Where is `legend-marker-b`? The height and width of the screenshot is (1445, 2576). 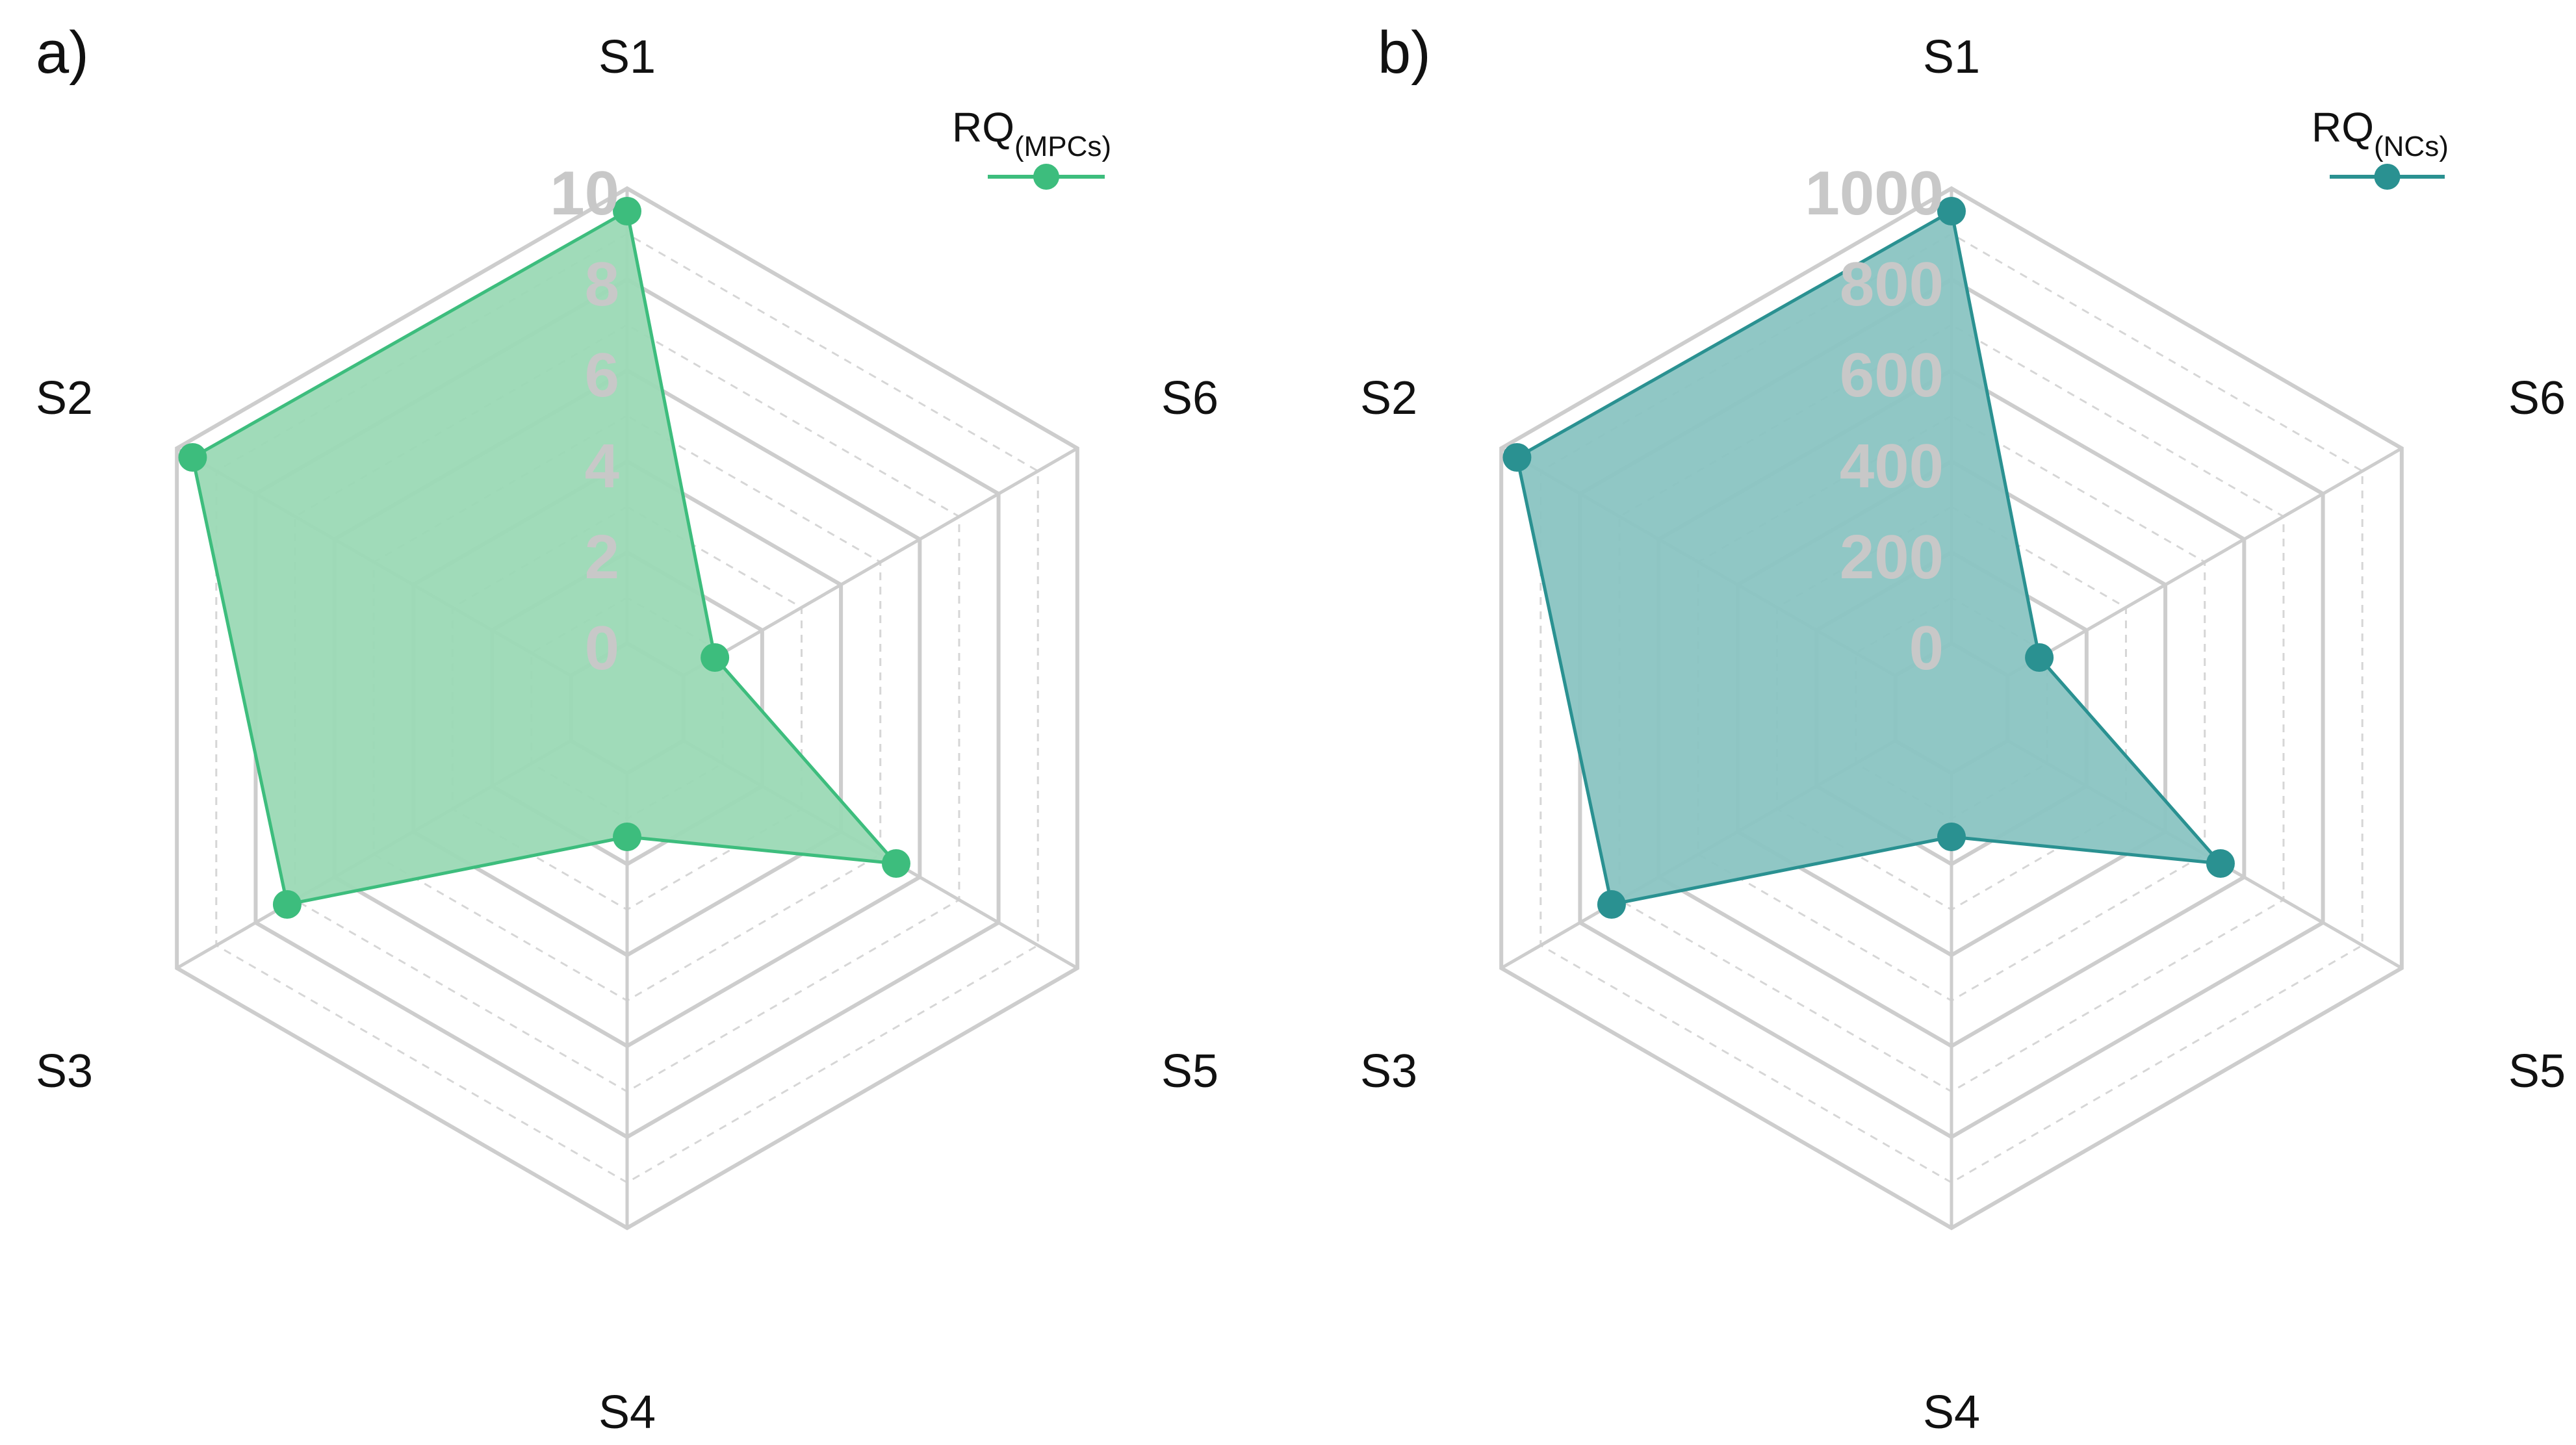 legend-marker-b is located at coordinates (2388, 177).